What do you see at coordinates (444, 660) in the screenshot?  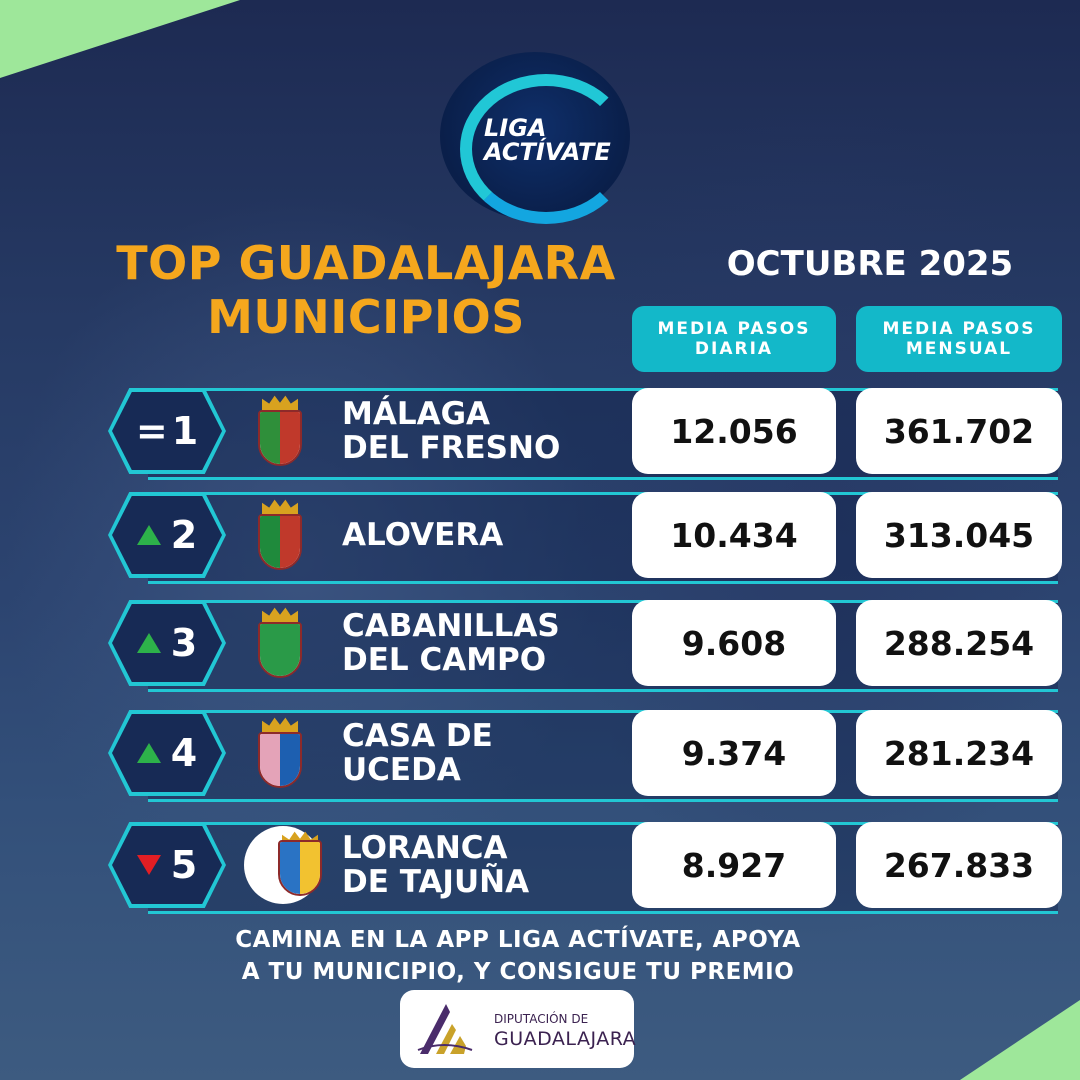 I see `municipality-name-line-2: DEL CAMPO` at bounding box center [444, 660].